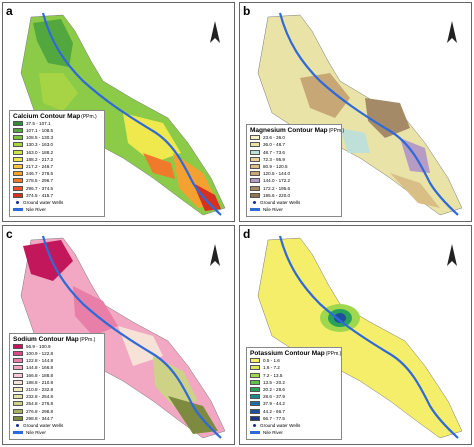  What do you see at coordinates (40, 361) in the screenshot?
I see `legend-label: 122.8 - 144.8` at bounding box center [40, 361].